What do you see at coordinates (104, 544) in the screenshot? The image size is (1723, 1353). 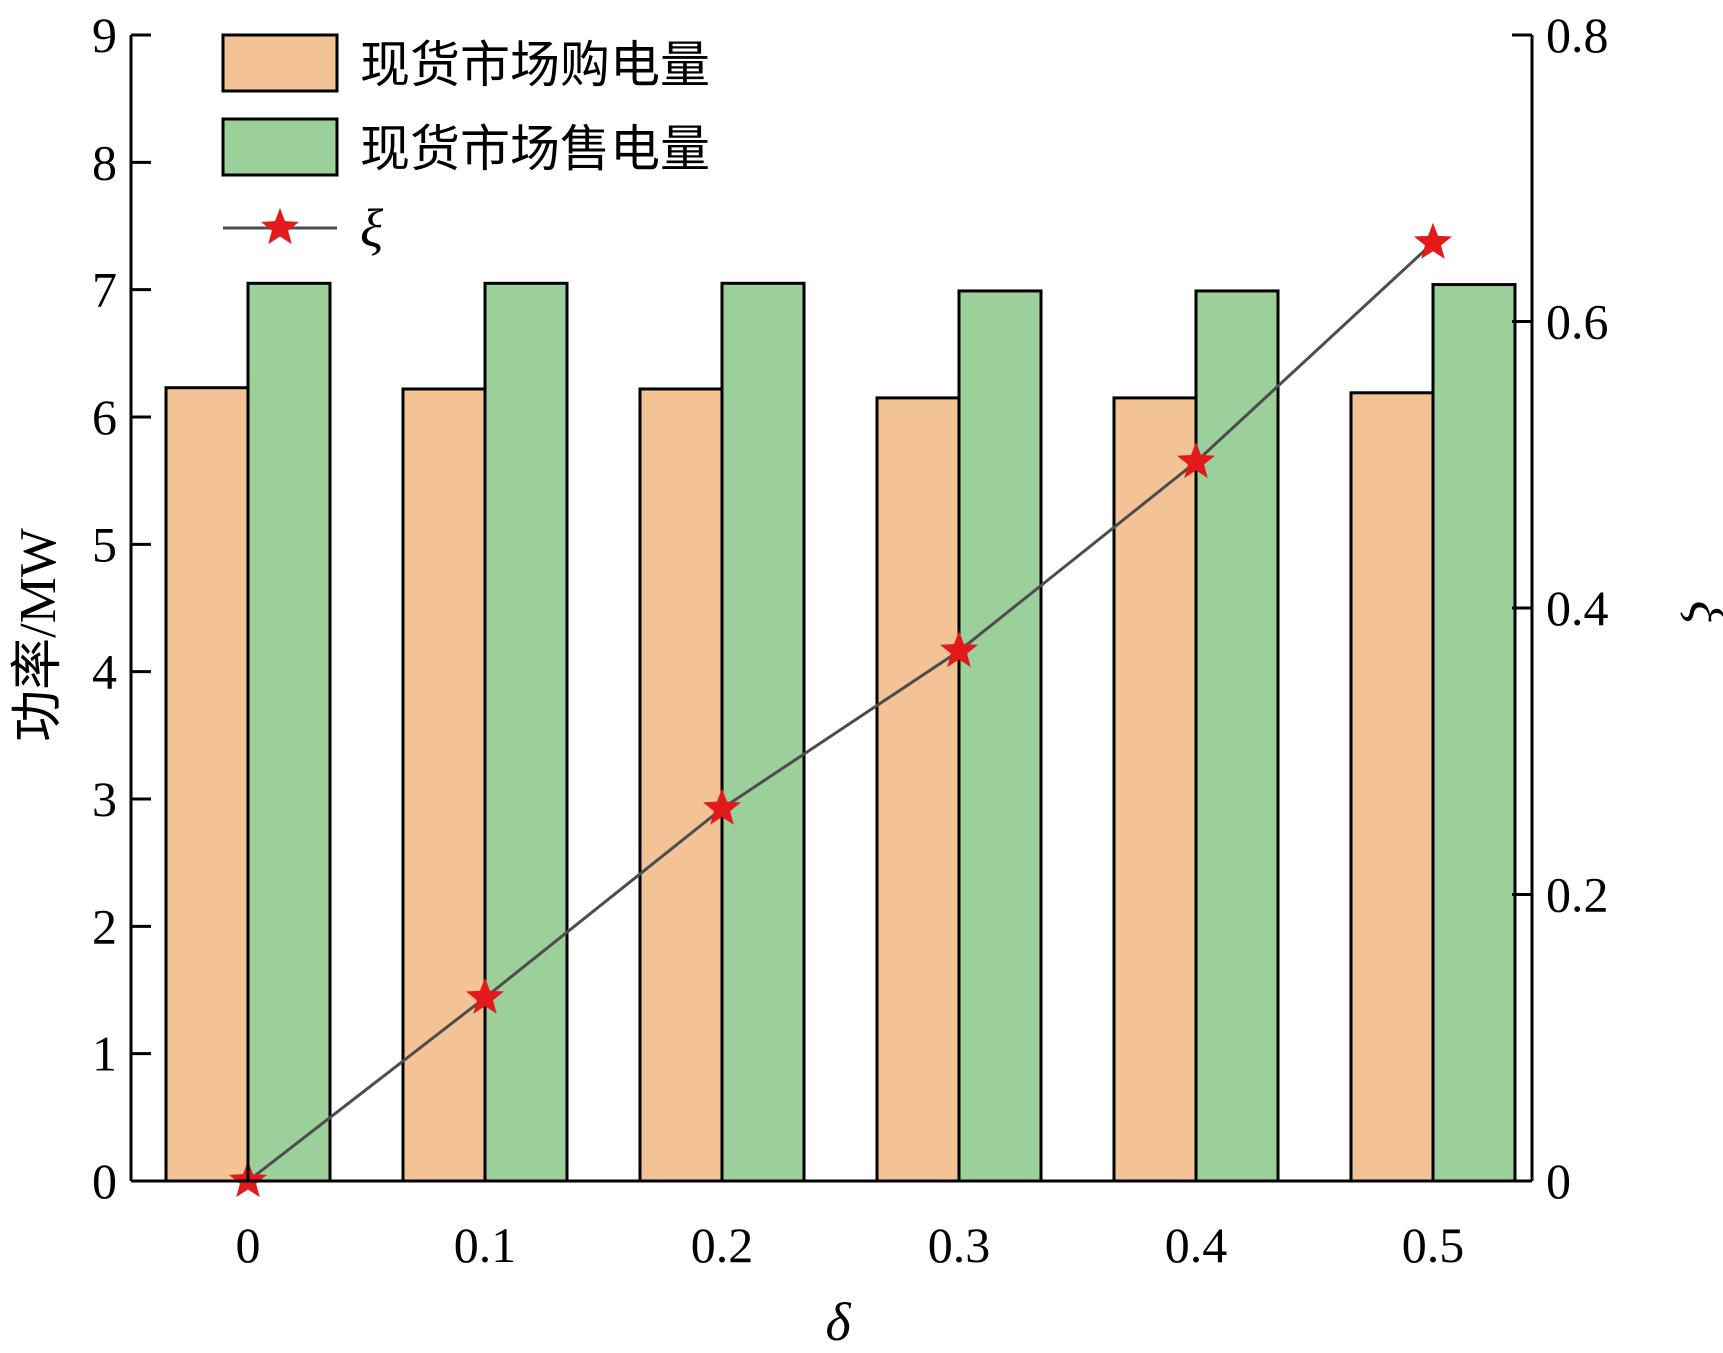 I see `y-tick-label: 5` at bounding box center [104, 544].